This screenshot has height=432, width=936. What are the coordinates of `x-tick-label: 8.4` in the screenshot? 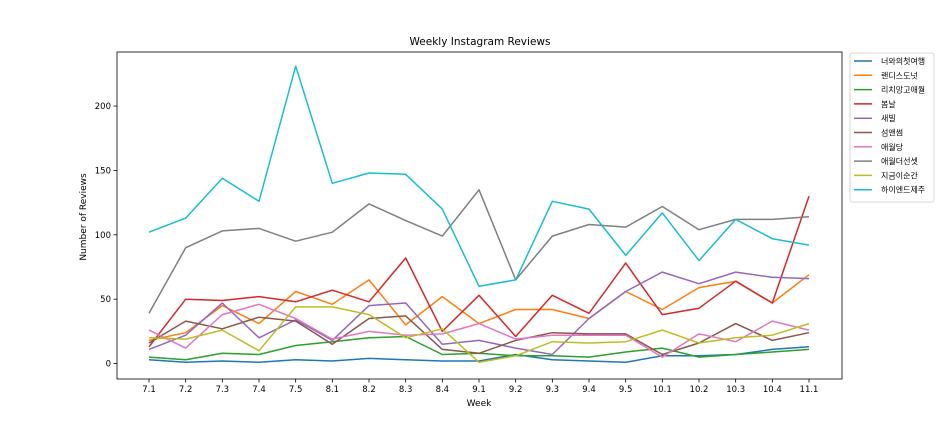 It's located at (443, 390).